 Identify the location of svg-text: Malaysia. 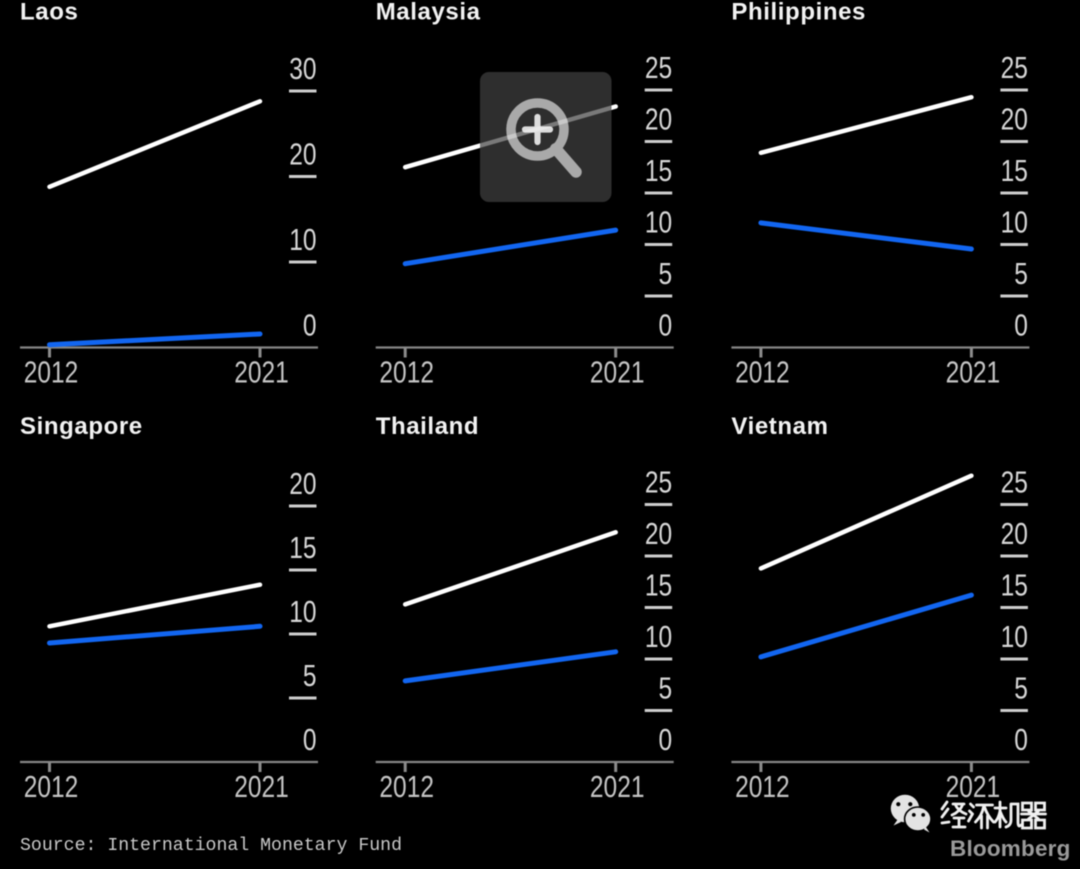
(428, 13).